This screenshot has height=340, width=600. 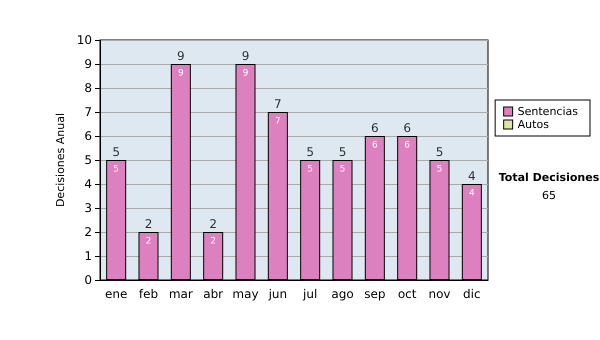 What do you see at coordinates (88, 136) in the screenshot?
I see `y-tick-label: 6` at bounding box center [88, 136].